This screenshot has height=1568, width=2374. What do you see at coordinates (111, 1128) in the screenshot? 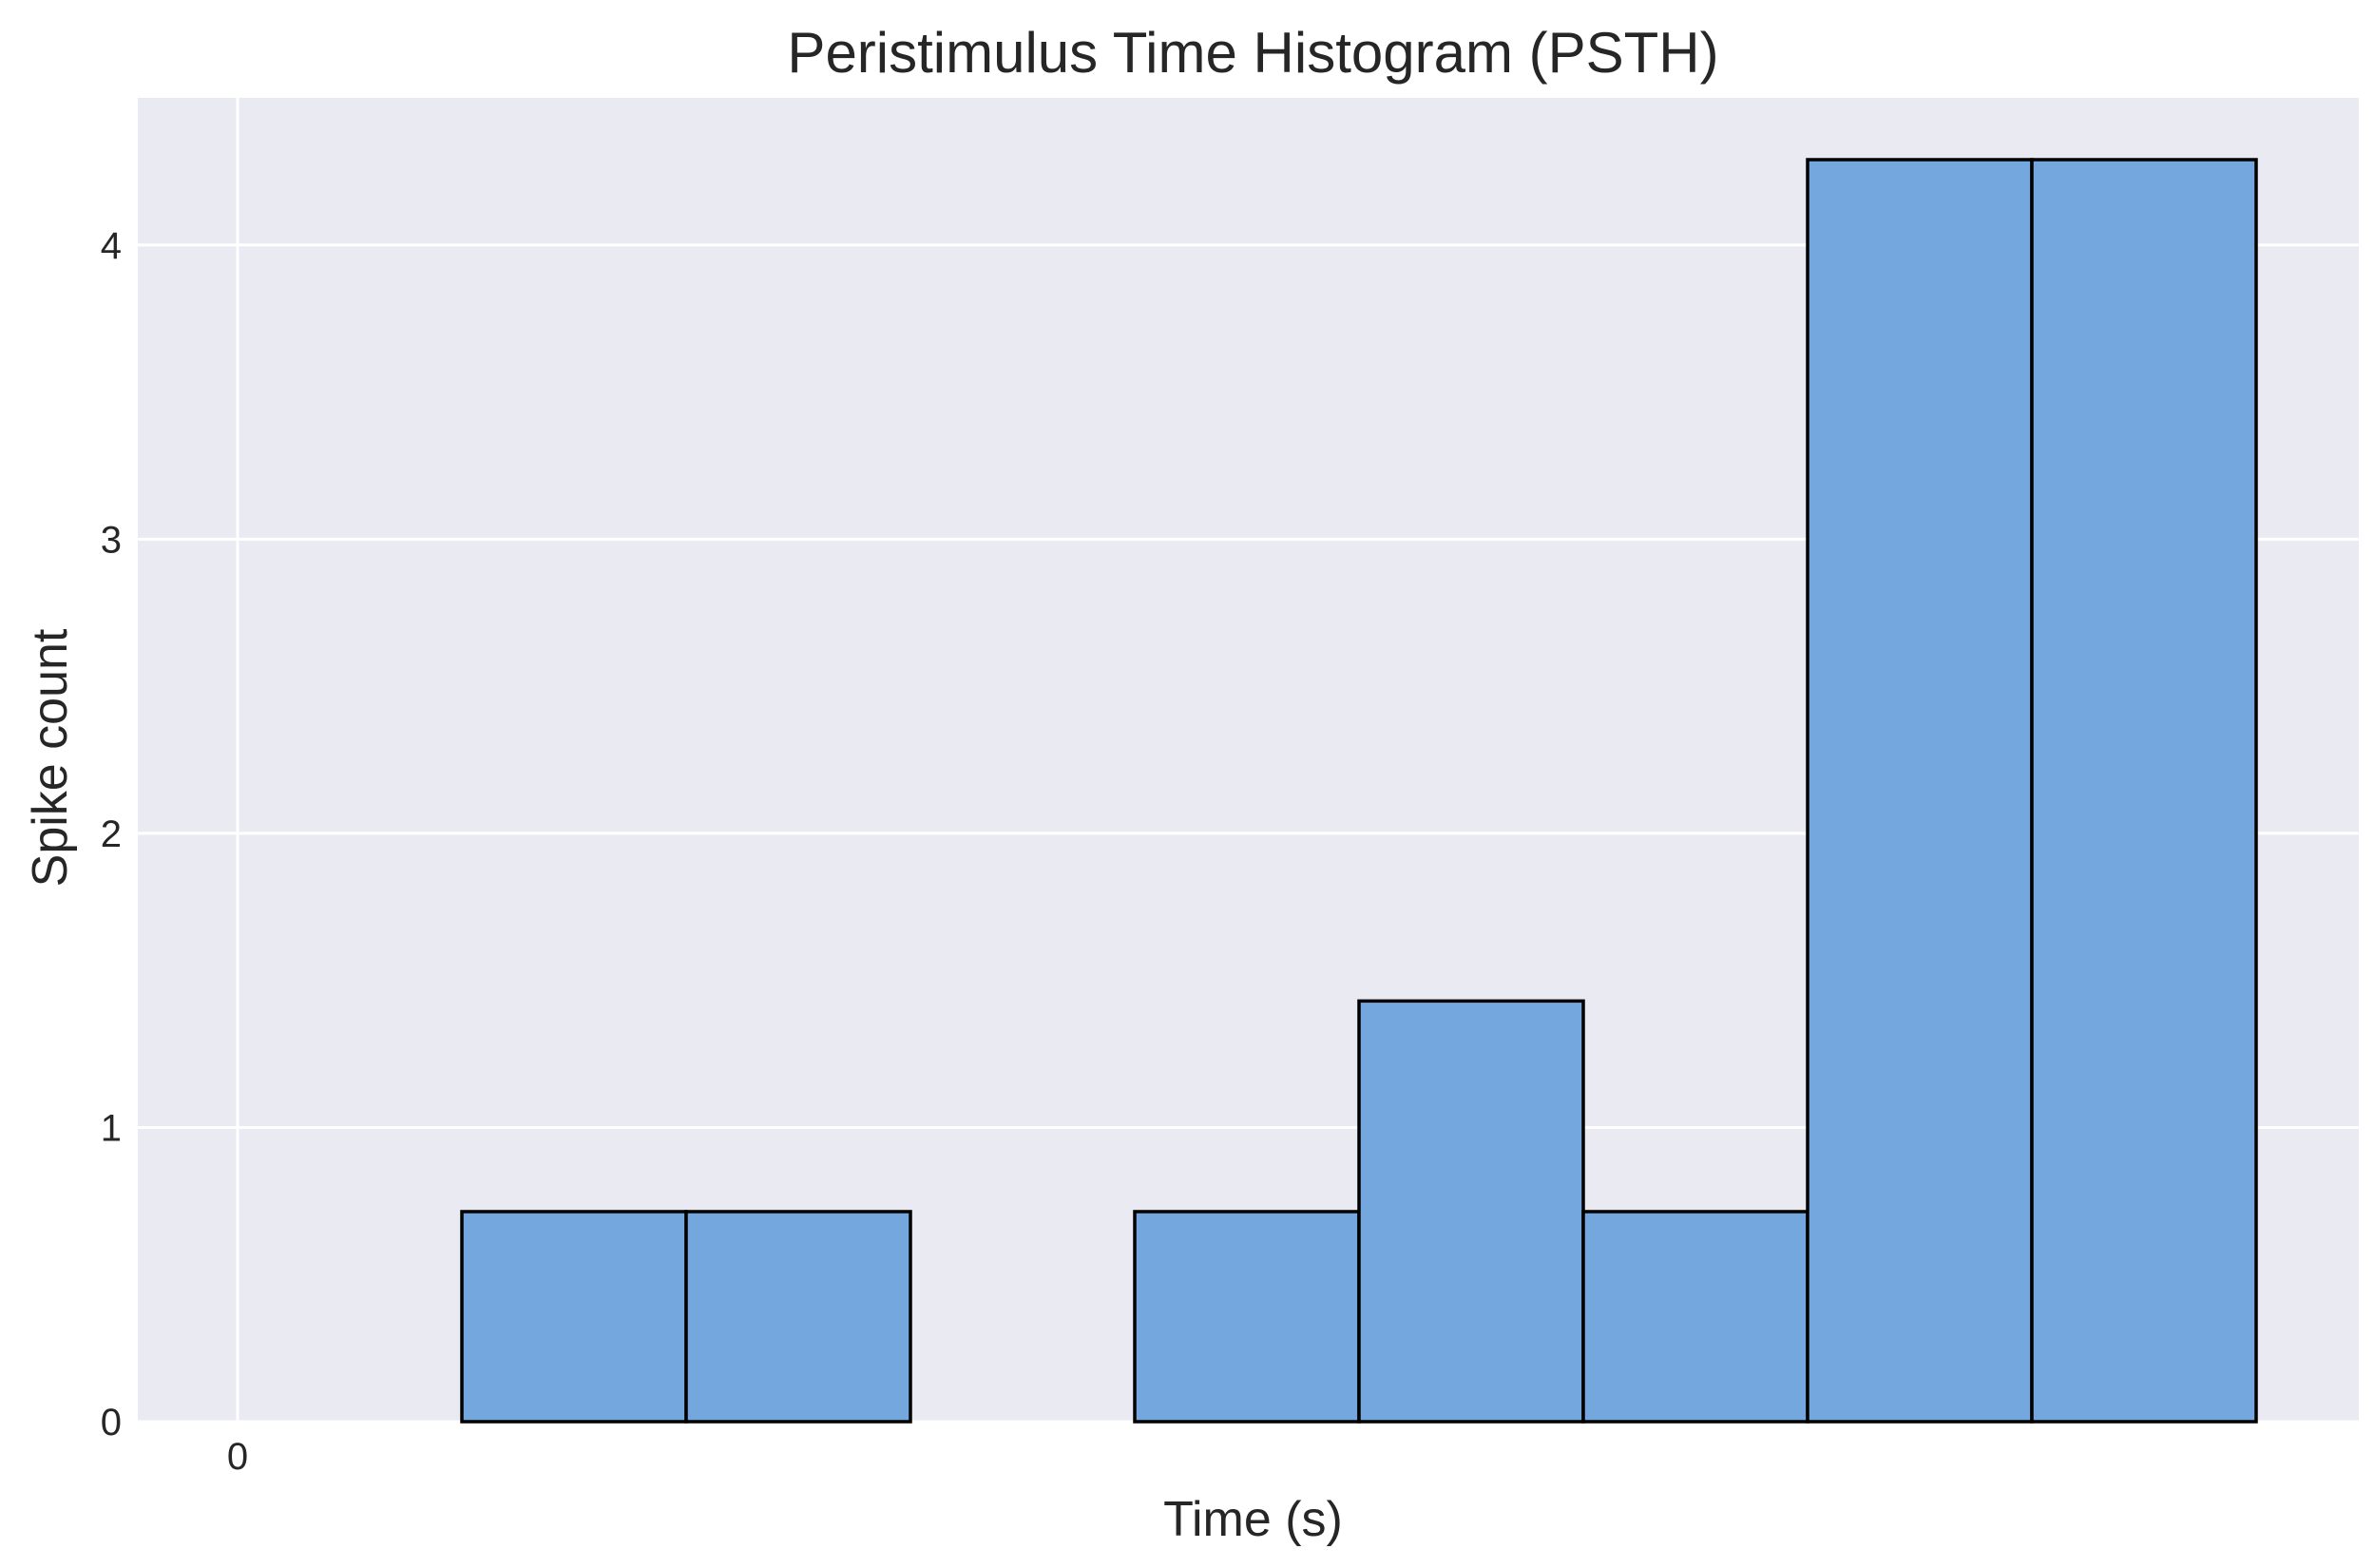
I see `y-tick-label-1: 1` at bounding box center [111, 1128].